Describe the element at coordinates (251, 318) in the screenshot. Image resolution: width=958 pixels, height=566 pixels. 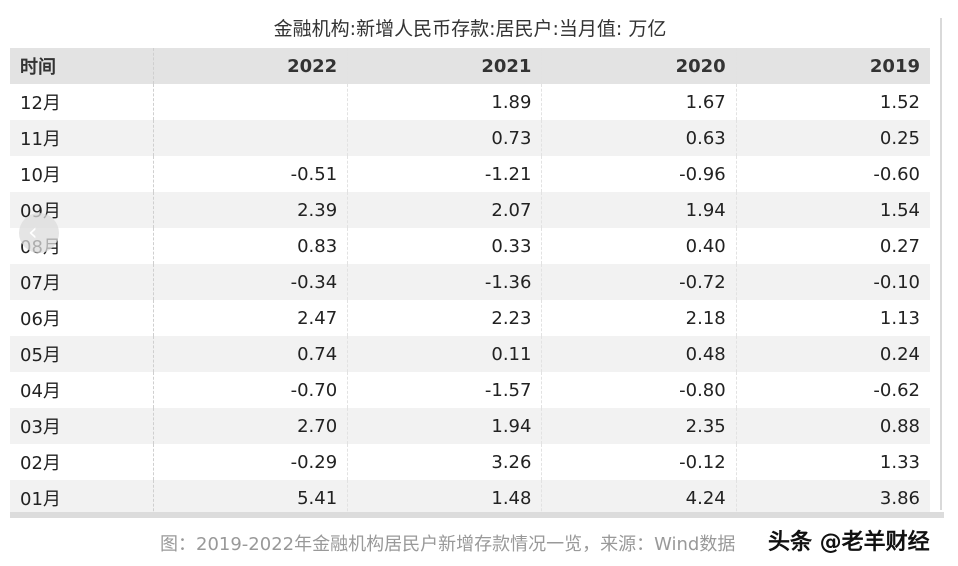
I see `table-cell: 2.47` at that location.